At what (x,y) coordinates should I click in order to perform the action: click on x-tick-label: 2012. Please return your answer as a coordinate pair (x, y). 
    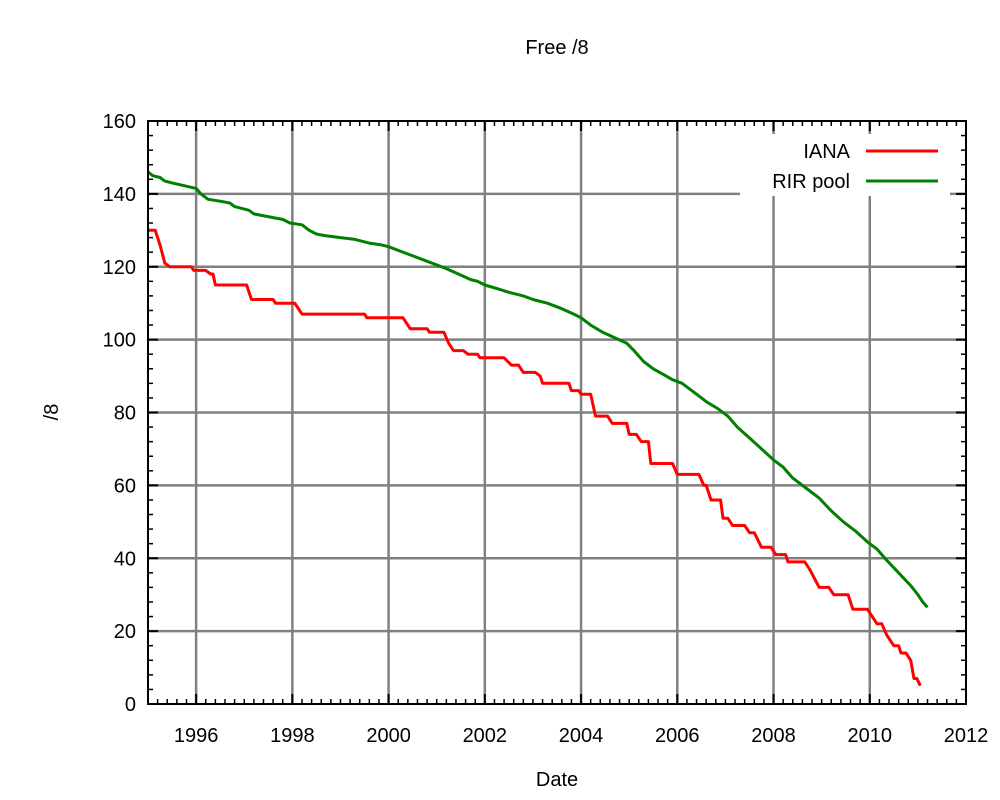
    Looking at the image, I should click on (966, 736).